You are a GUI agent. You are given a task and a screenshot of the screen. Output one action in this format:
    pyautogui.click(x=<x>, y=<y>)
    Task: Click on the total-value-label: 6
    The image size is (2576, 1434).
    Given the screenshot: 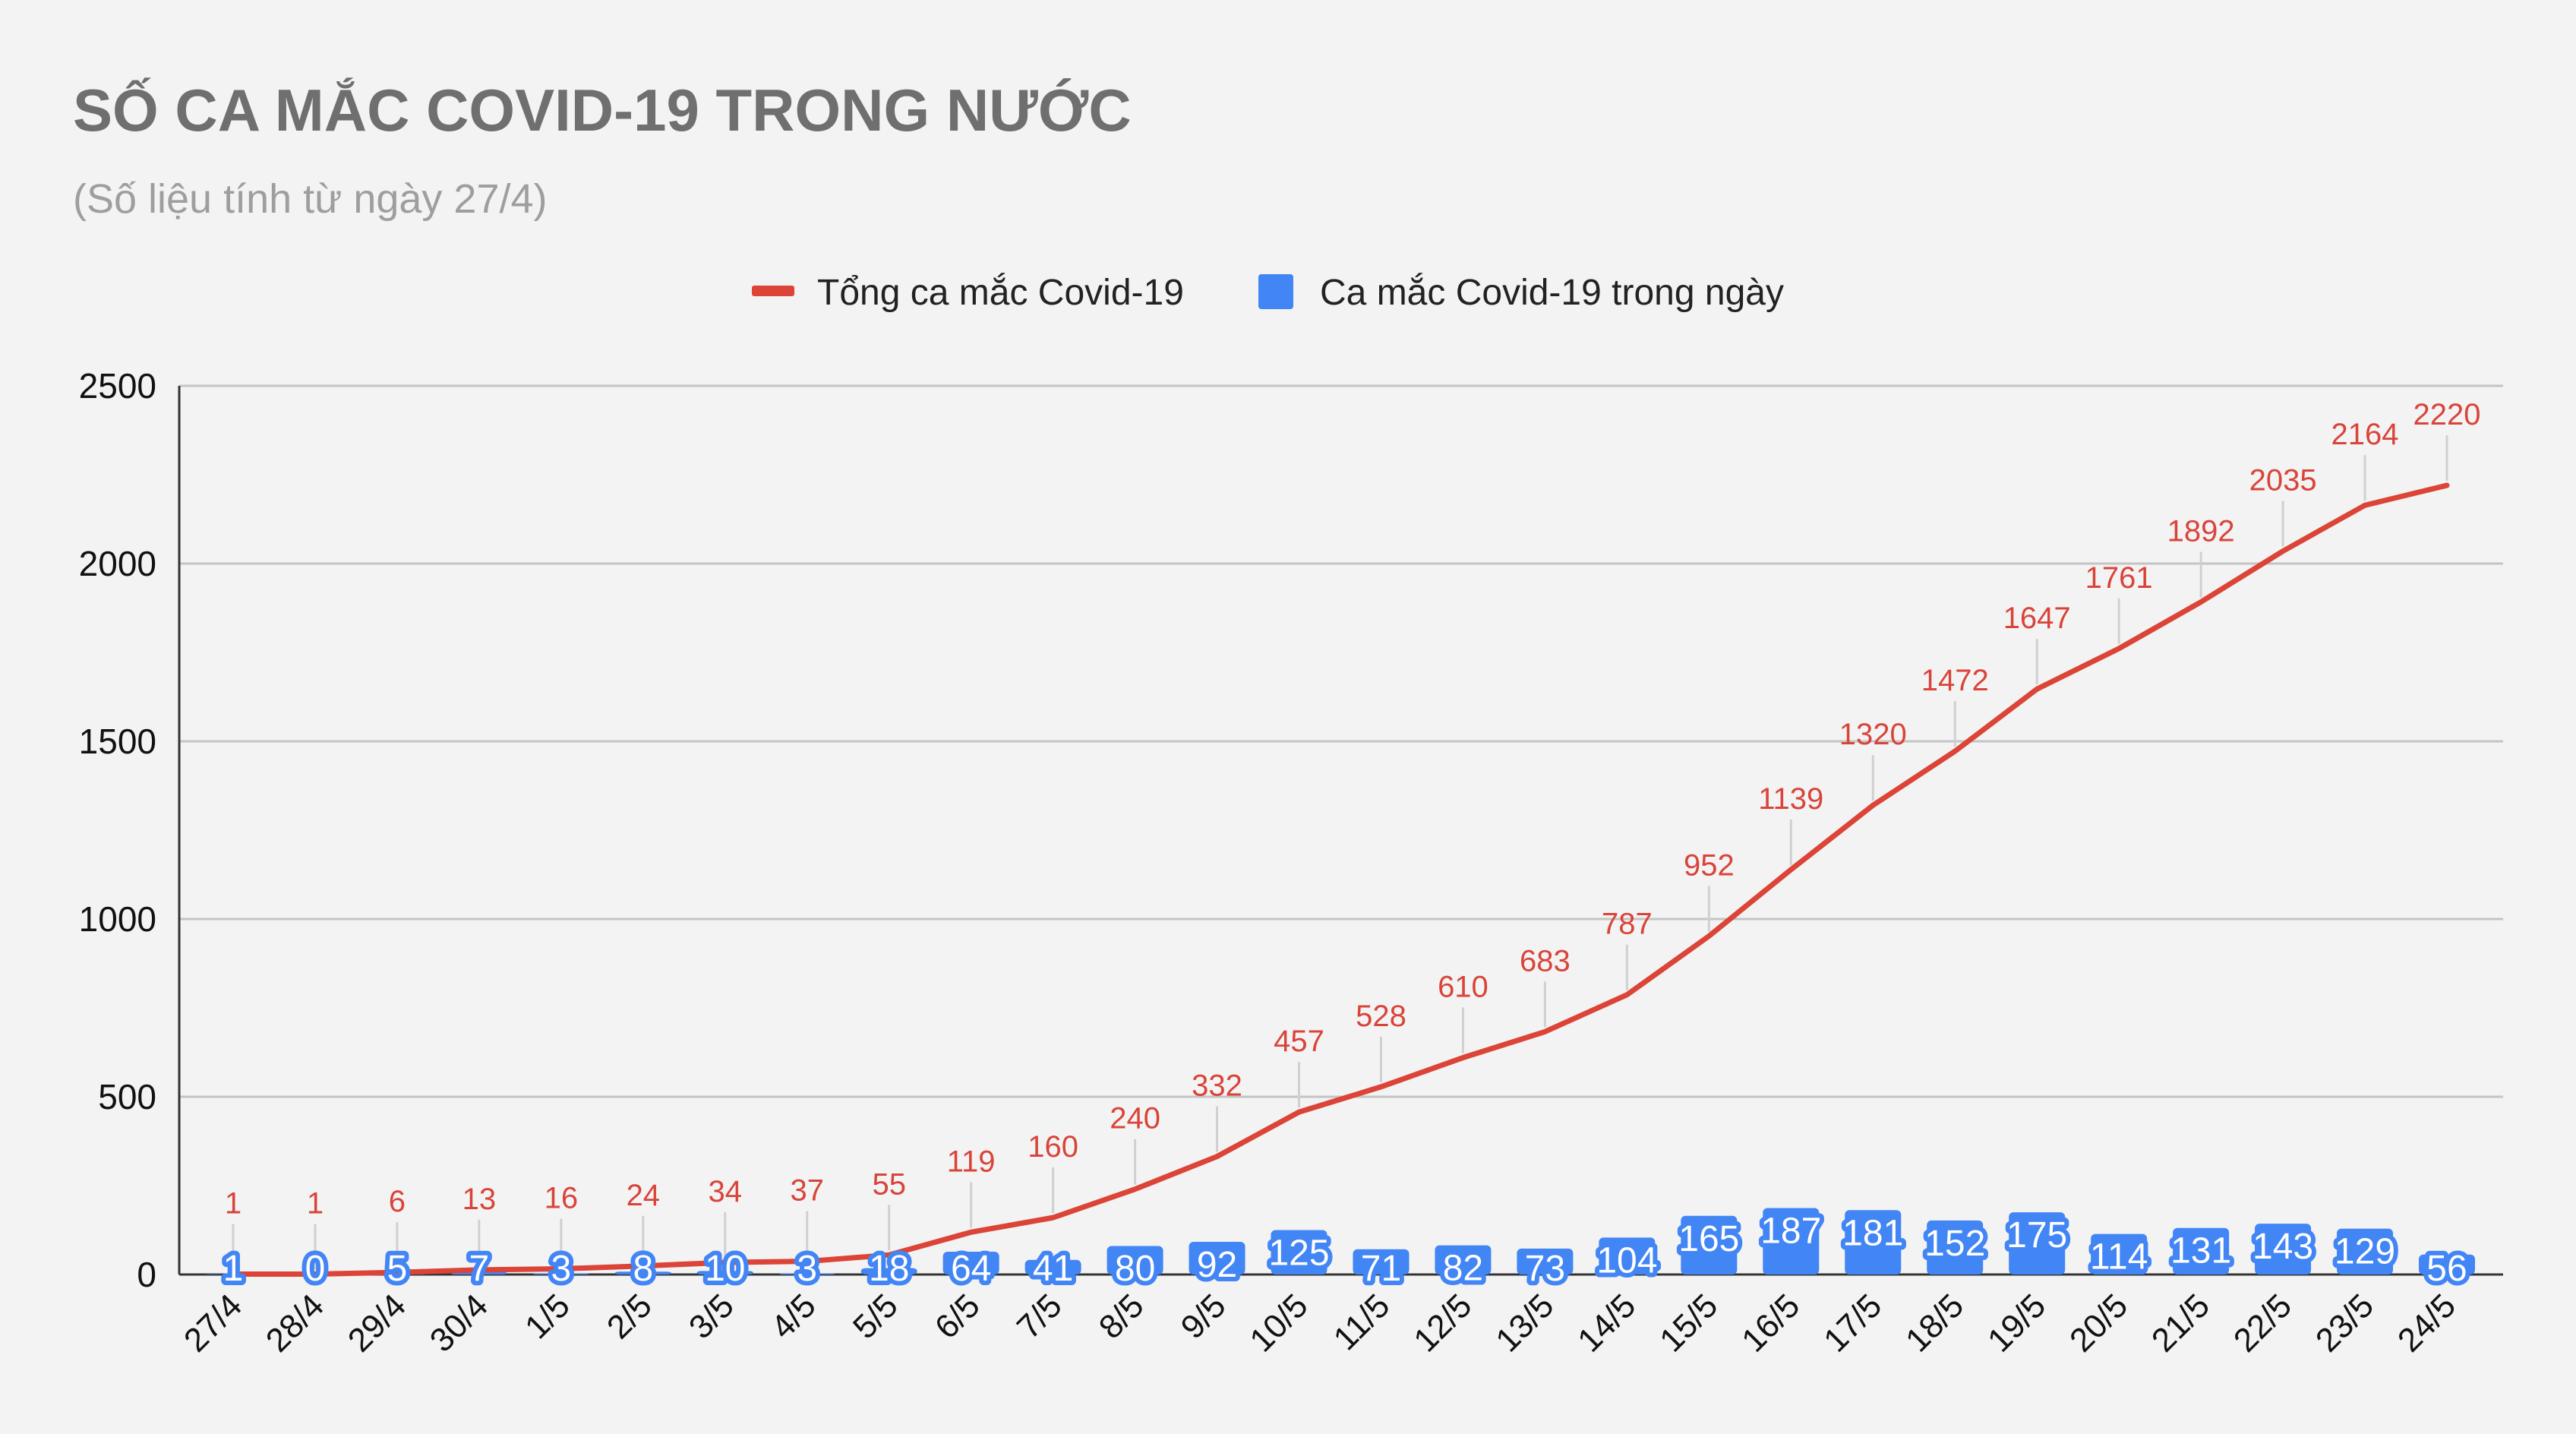 What is the action you would take?
    pyautogui.click(x=397, y=1202)
    